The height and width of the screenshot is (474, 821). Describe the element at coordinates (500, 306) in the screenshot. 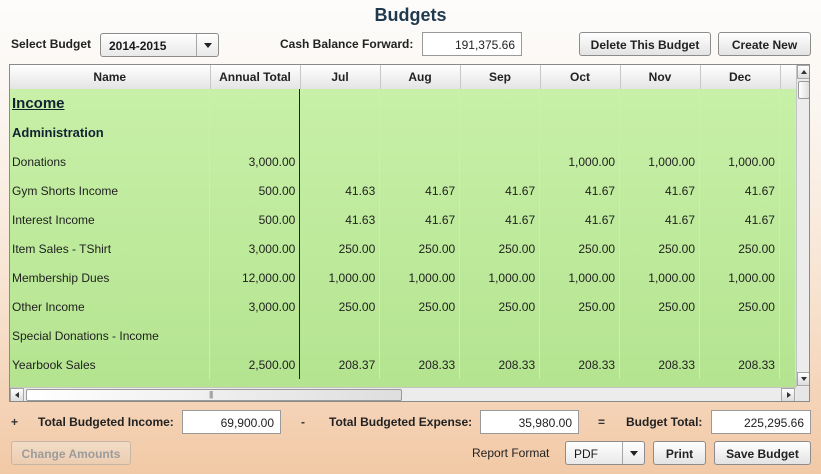

I see `cell-sep: 250.00` at that location.